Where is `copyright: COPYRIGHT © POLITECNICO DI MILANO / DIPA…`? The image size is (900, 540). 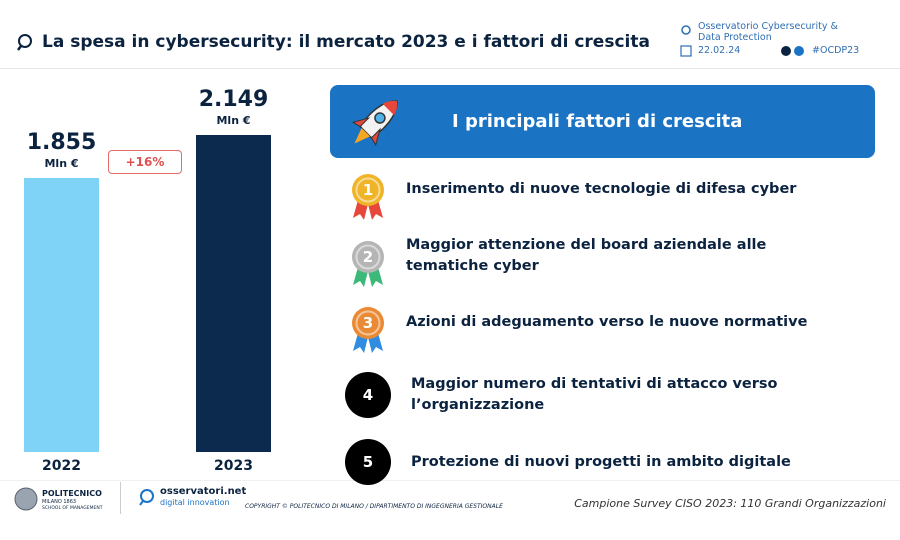 copyright: COPYRIGHT © POLITECNICO DI MILANO / DIPA… is located at coordinates (374, 506).